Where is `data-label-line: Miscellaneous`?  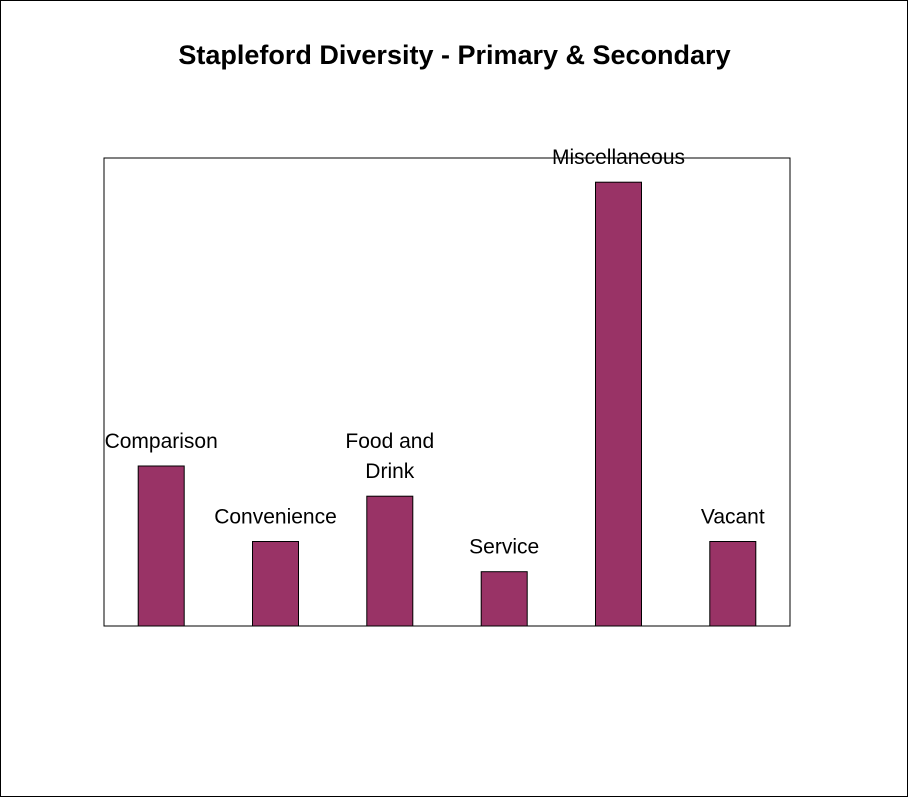
data-label-line: Miscellaneous is located at coordinates (618, 157).